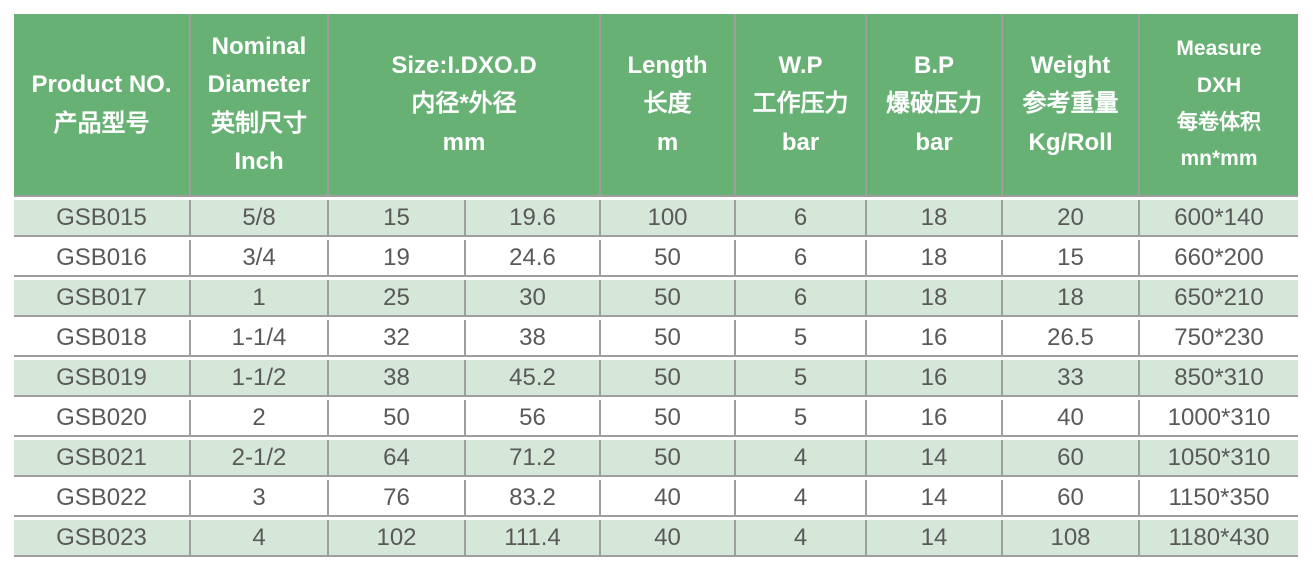 This screenshot has width=1313, height=583. I want to click on cell-size-id: 38, so click(397, 378).